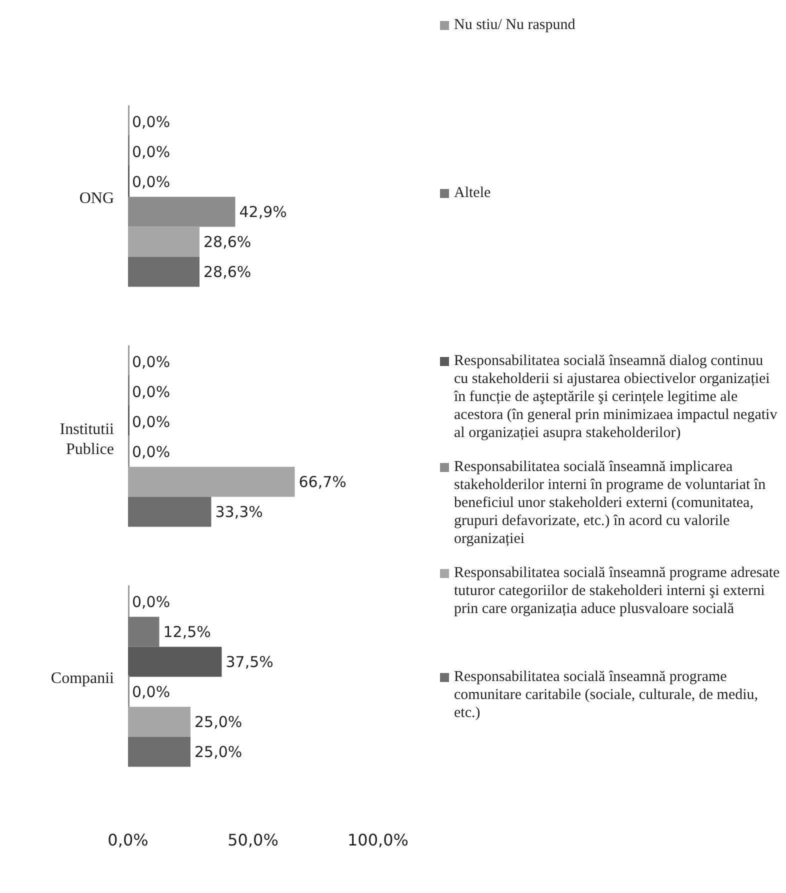 The image size is (786, 893). Describe the element at coordinates (607, 695) in the screenshot. I see `legend-label: Responsabilitatea socială înseamnă programe comunitare caritabile (sociale, culturale, de mediu, etc.)` at that location.